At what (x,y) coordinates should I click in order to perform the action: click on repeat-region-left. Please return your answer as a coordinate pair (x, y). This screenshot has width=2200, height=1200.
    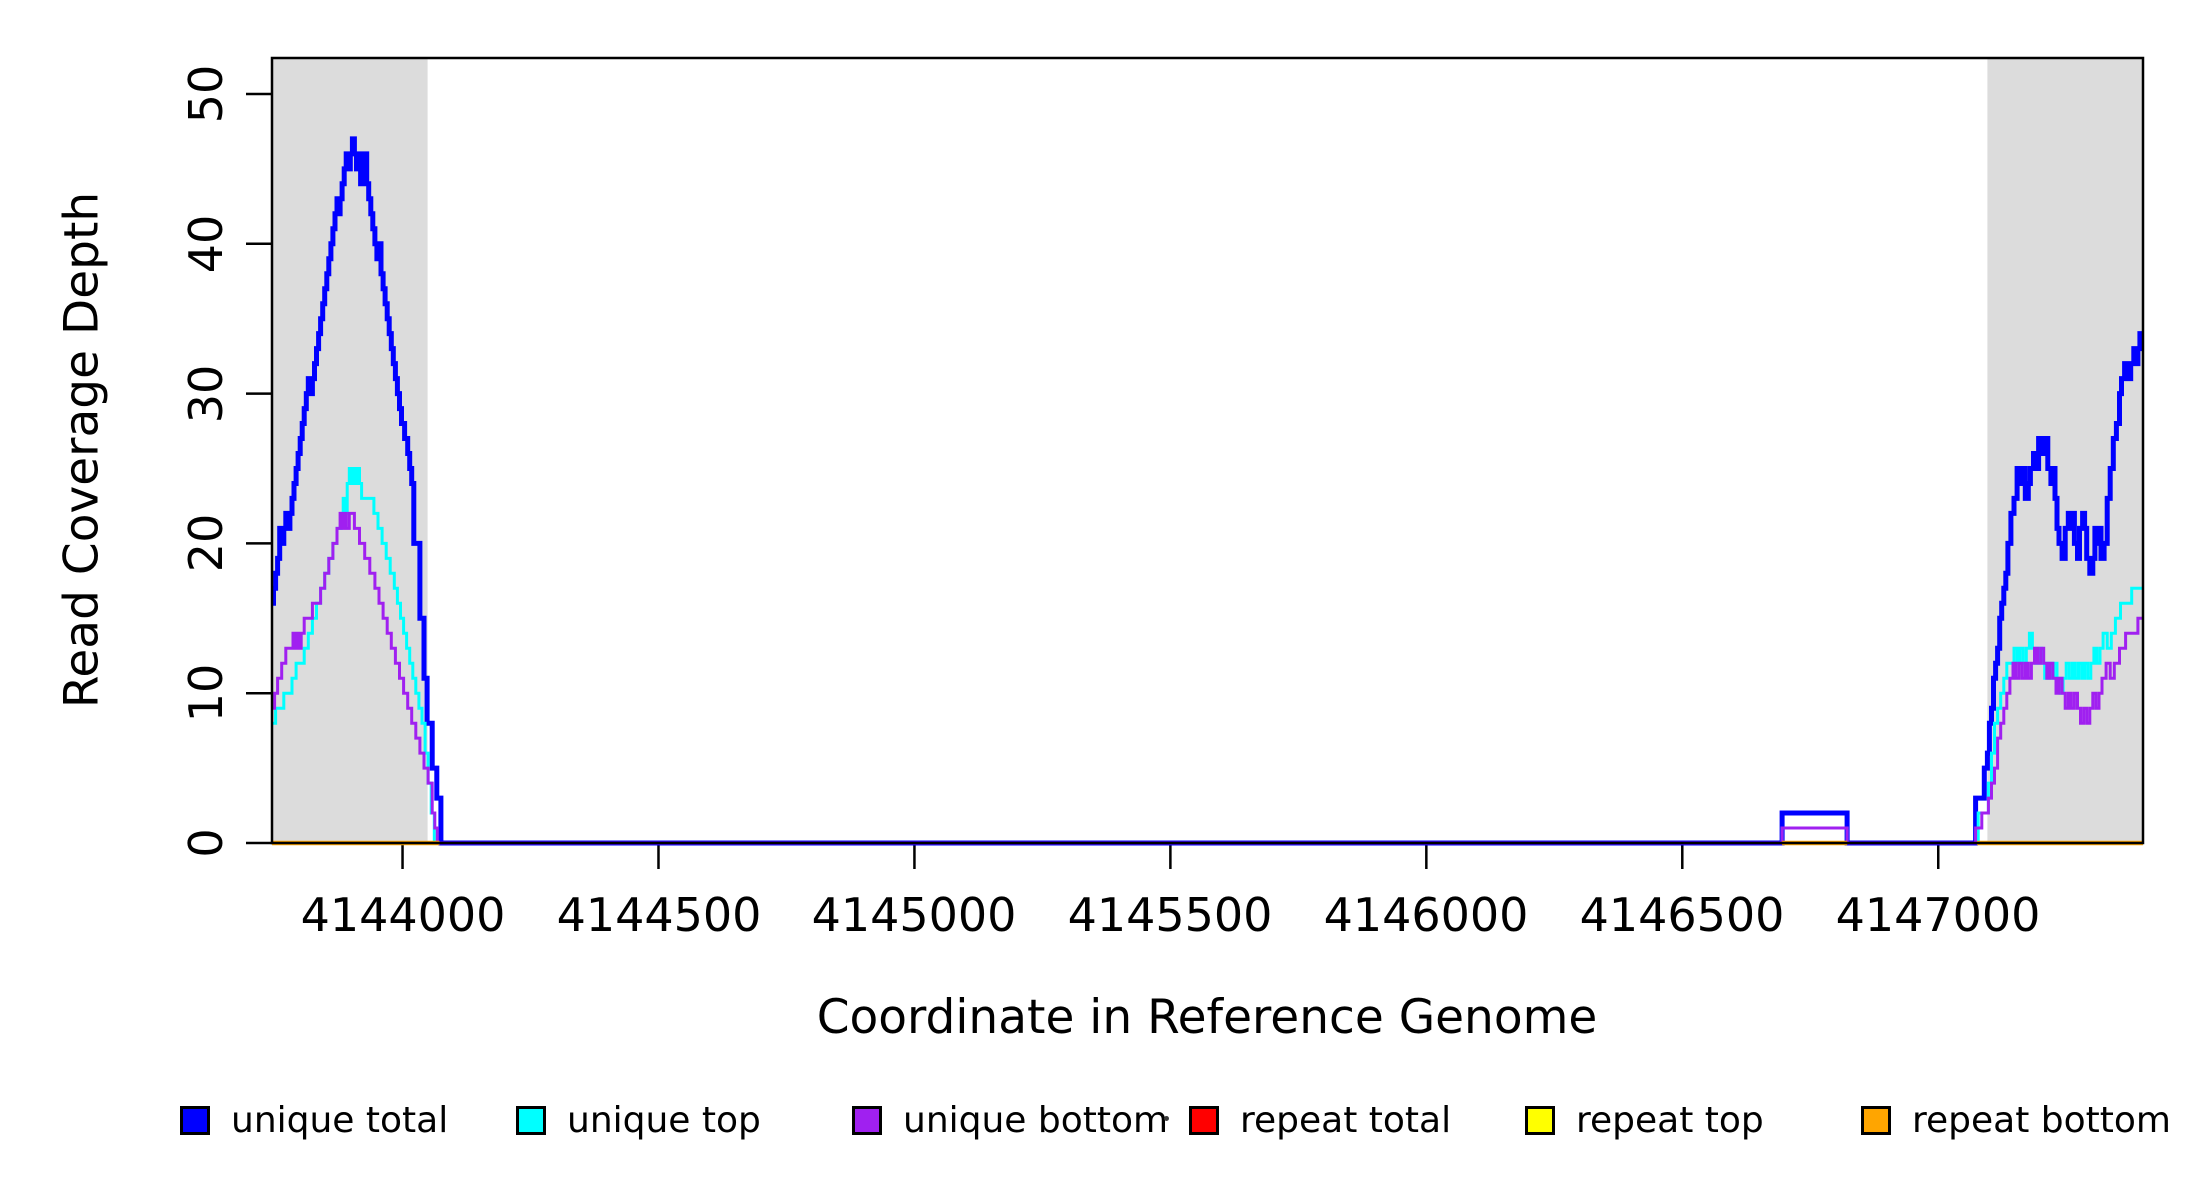
    Looking at the image, I should click on (350, 450).